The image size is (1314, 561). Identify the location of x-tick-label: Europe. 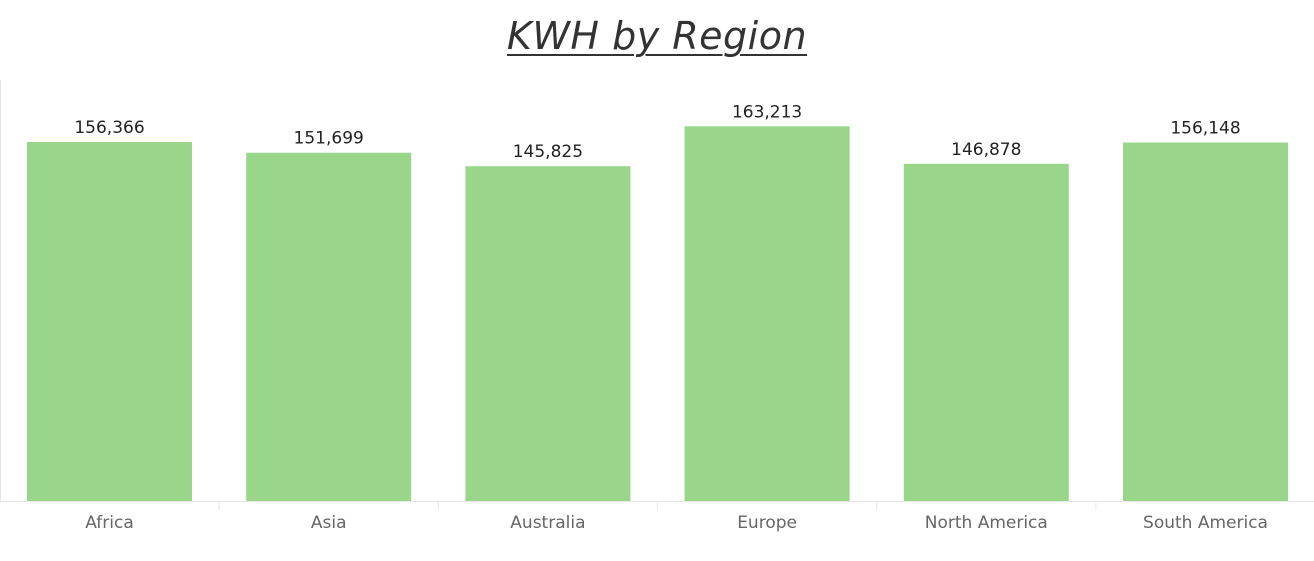
(767, 523).